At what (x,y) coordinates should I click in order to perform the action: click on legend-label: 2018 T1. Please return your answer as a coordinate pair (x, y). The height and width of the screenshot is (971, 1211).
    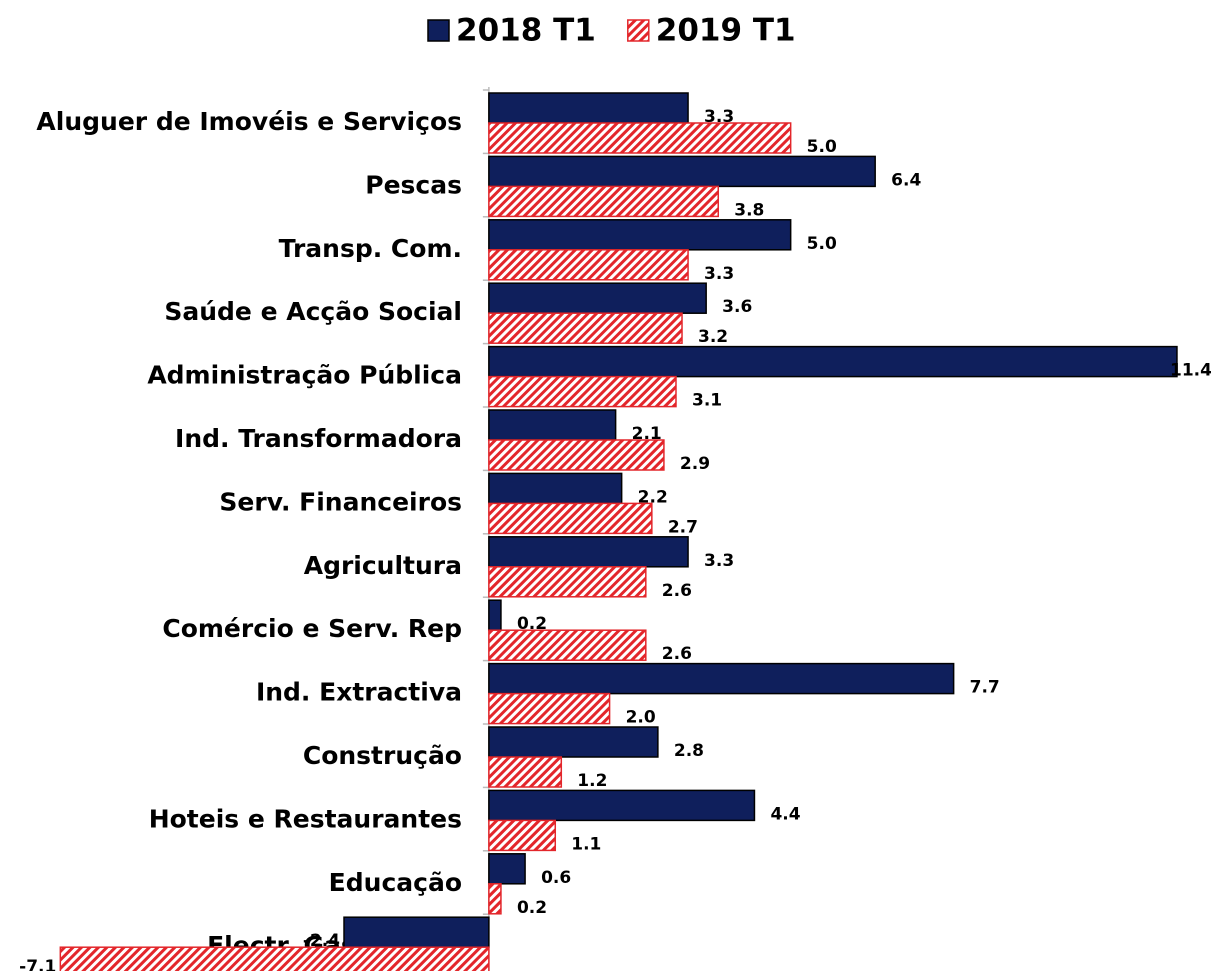
    Looking at the image, I should click on (526, 31).